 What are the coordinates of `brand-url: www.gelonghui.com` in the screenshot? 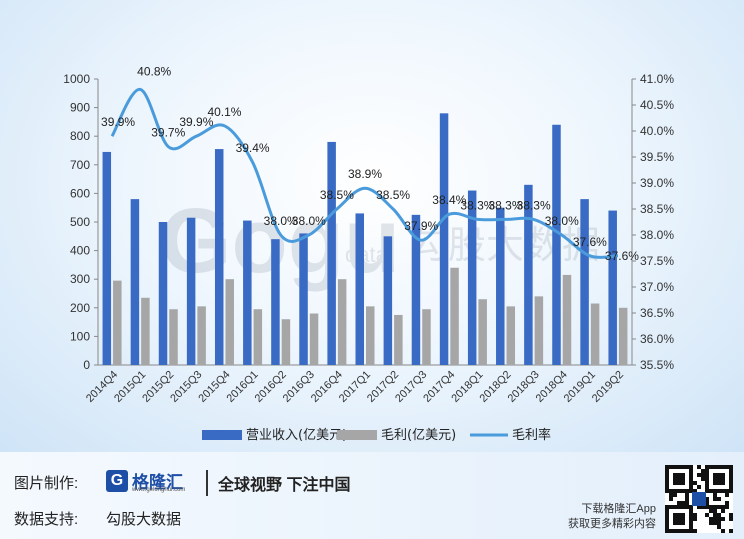 It's located at (159, 490).